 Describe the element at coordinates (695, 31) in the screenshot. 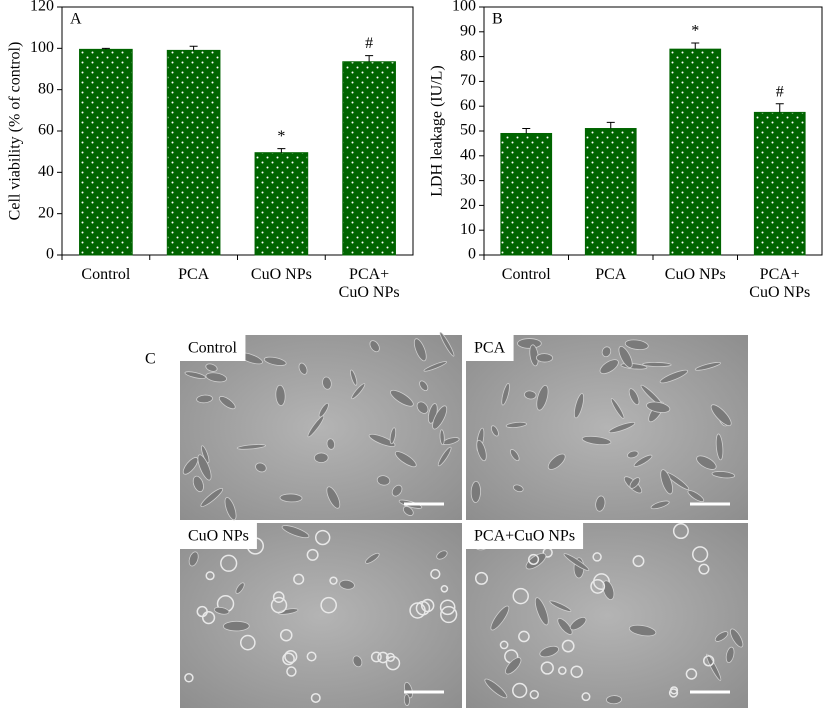

I see `significance-marker: *` at that location.